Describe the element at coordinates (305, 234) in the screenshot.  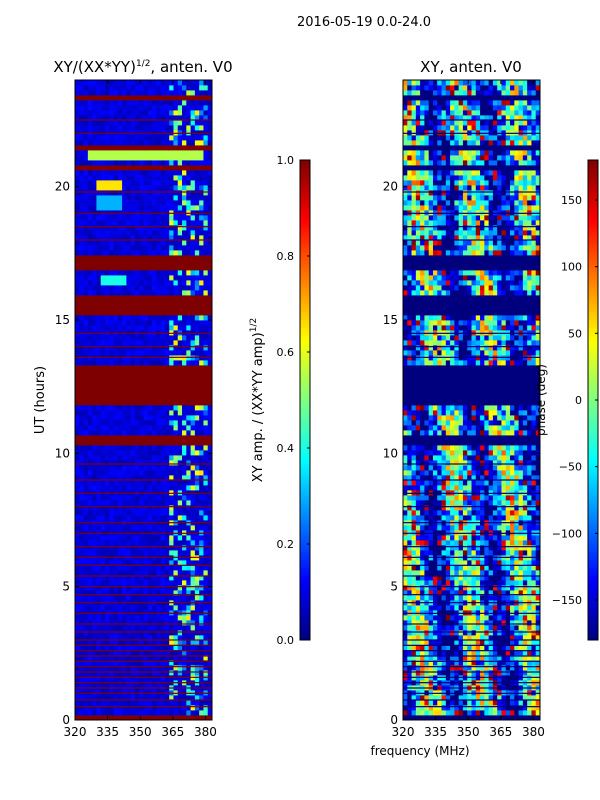
I see `colorbar-cell` at that location.